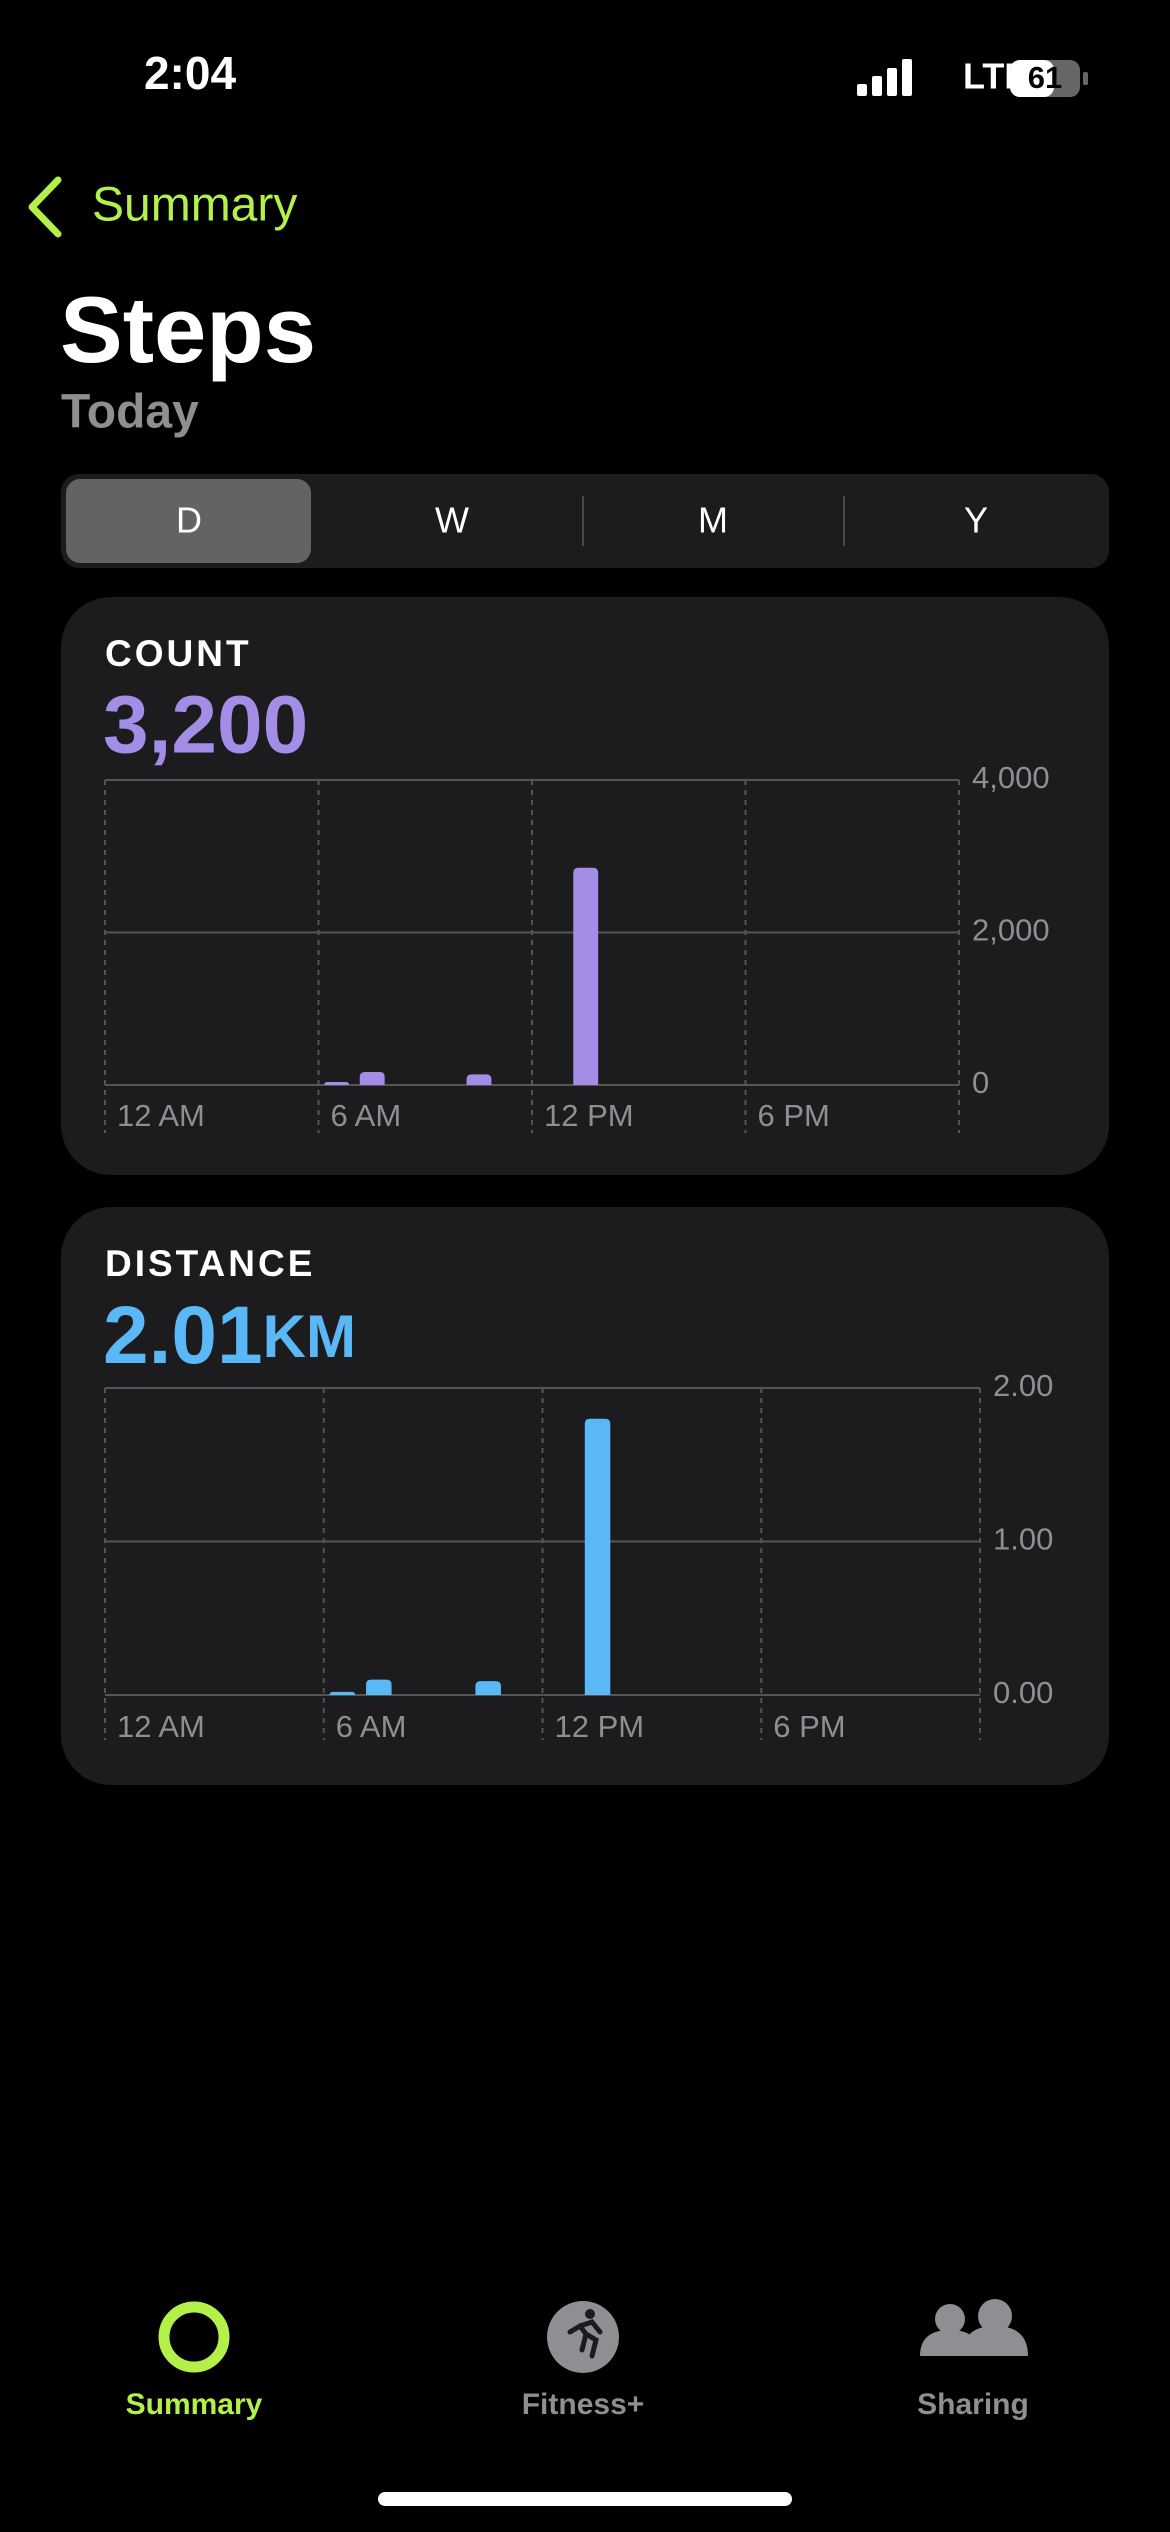 The image size is (1170, 2532). What do you see at coordinates (210, 1263) in the screenshot?
I see `card-label: DISTANCE` at bounding box center [210, 1263].